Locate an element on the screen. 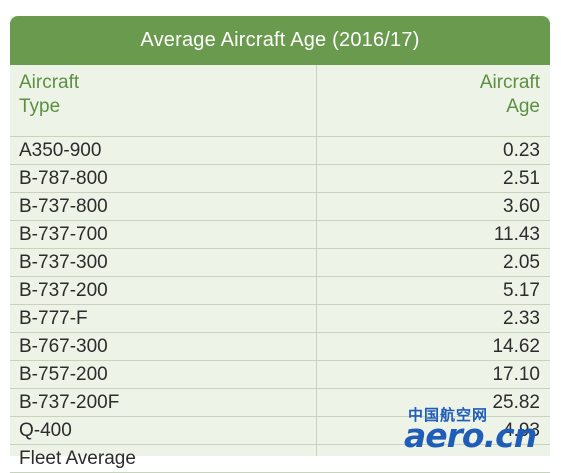  aircraft-age-cell: 2.51 is located at coordinates (521, 178).